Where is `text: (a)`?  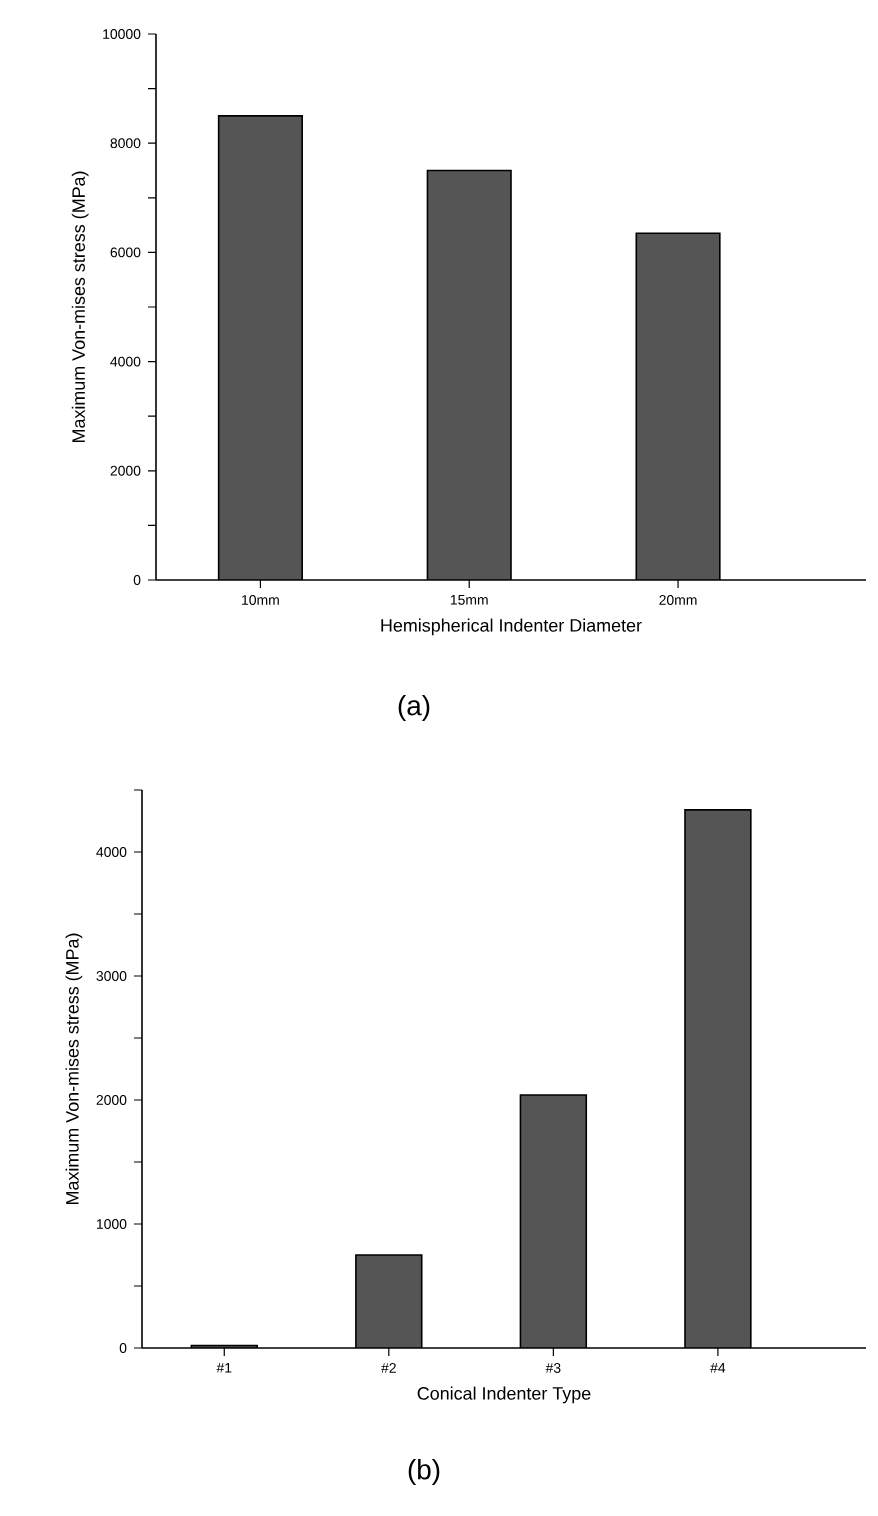
text: (a) is located at coordinates (414, 707).